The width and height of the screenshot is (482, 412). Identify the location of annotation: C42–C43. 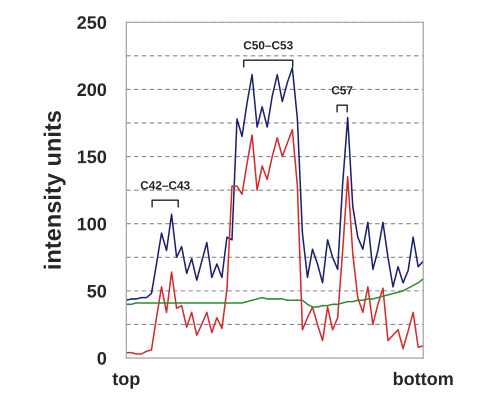
(165, 185).